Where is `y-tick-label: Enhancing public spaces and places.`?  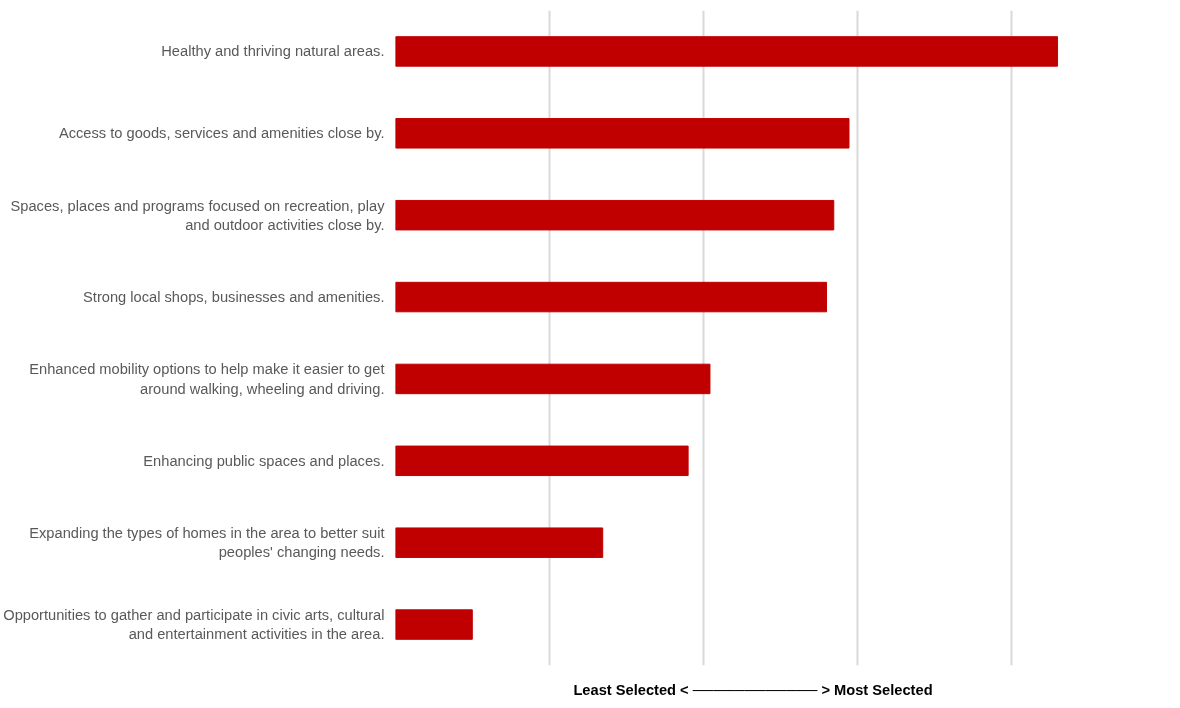 y-tick-label: Enhancing public spaces and places. is located at coordinates (264, 460).